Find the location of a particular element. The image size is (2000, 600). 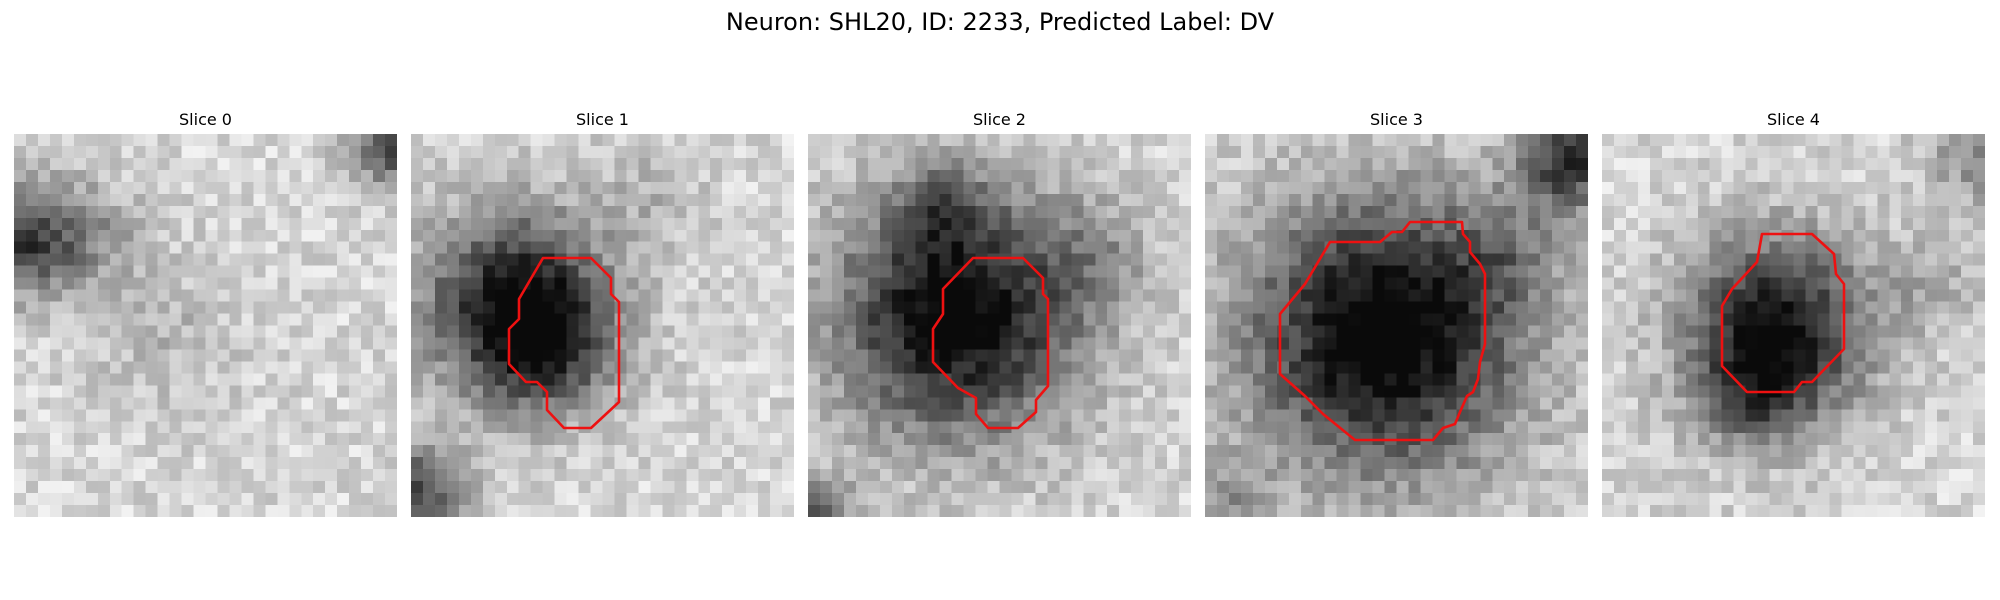

slice-title: Slice 3 is located at coordinates (1396, 120).